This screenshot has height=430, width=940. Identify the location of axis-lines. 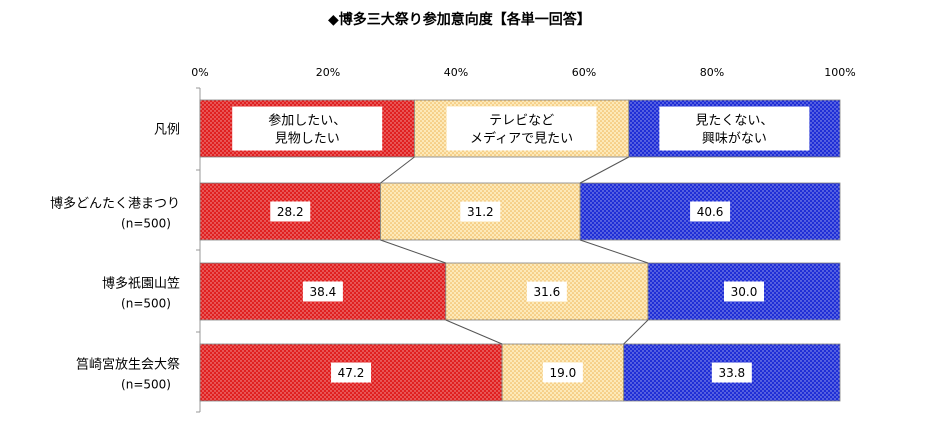
(198, 250).